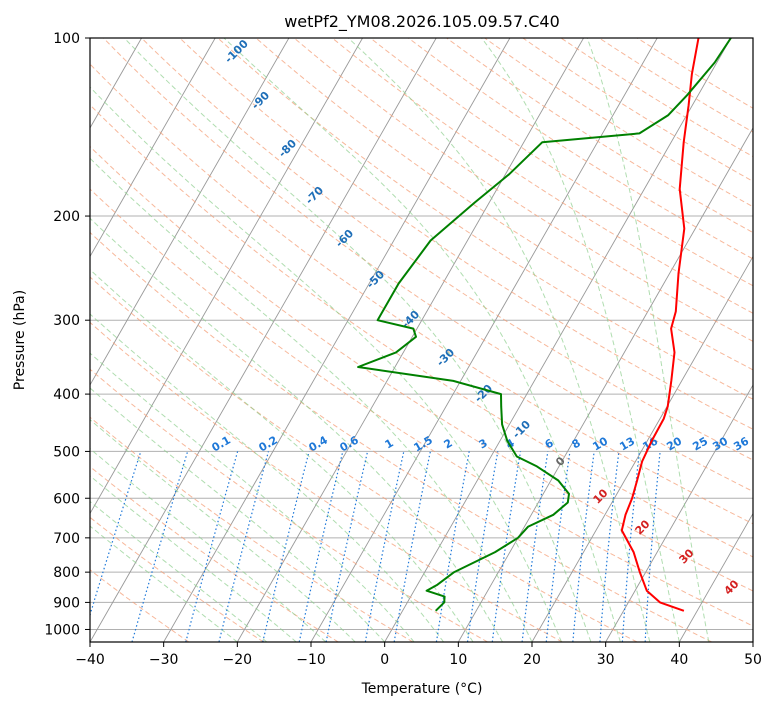 The width and height of the screenshot is (775, 708). Describe the element at coordinates (375, 279) in the screenshot. I see `dry-adiabat-label: -50` at that location.